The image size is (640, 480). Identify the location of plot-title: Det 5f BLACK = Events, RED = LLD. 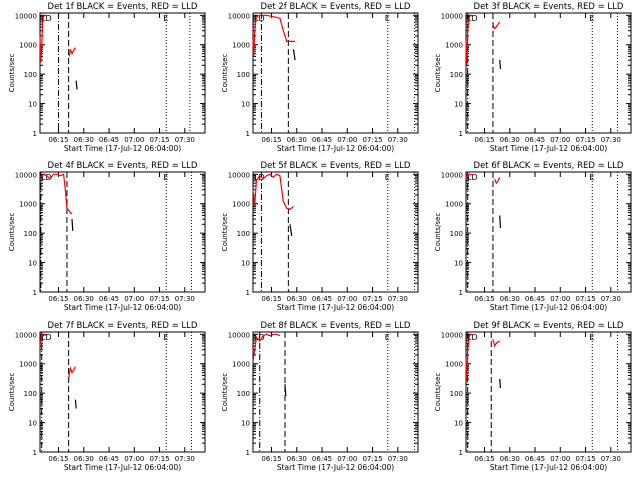
(336, 166).